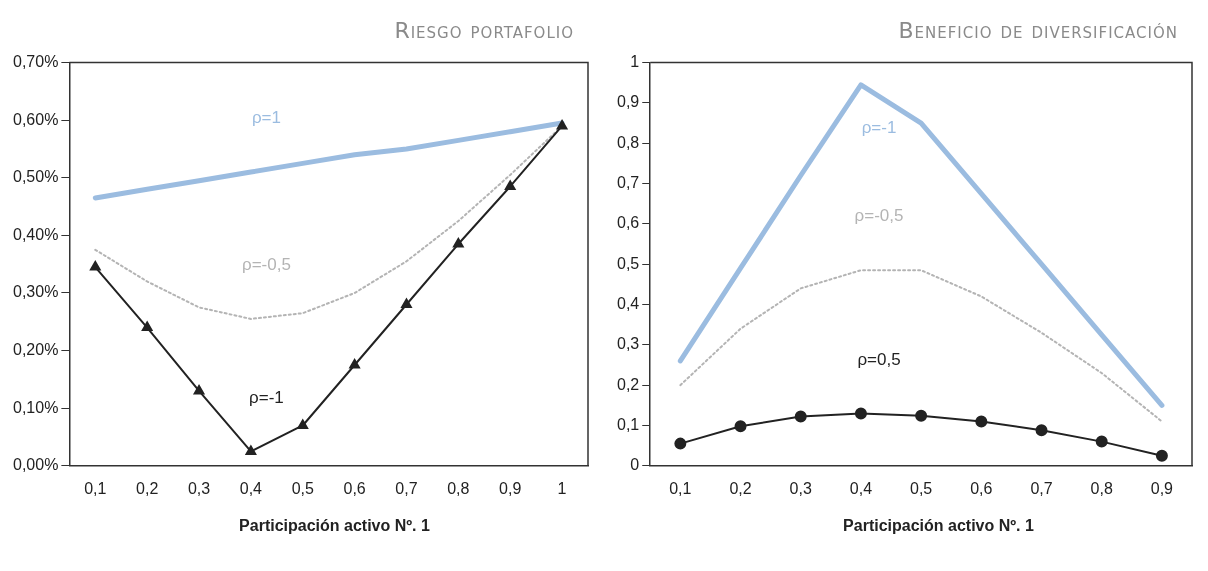 The height and width of the screenshot is (571, 1208). What do you see at coordinates (628, 142) in the screenshot?
I see `y-tick-label: 0,8` at bounding box center [628, 142].